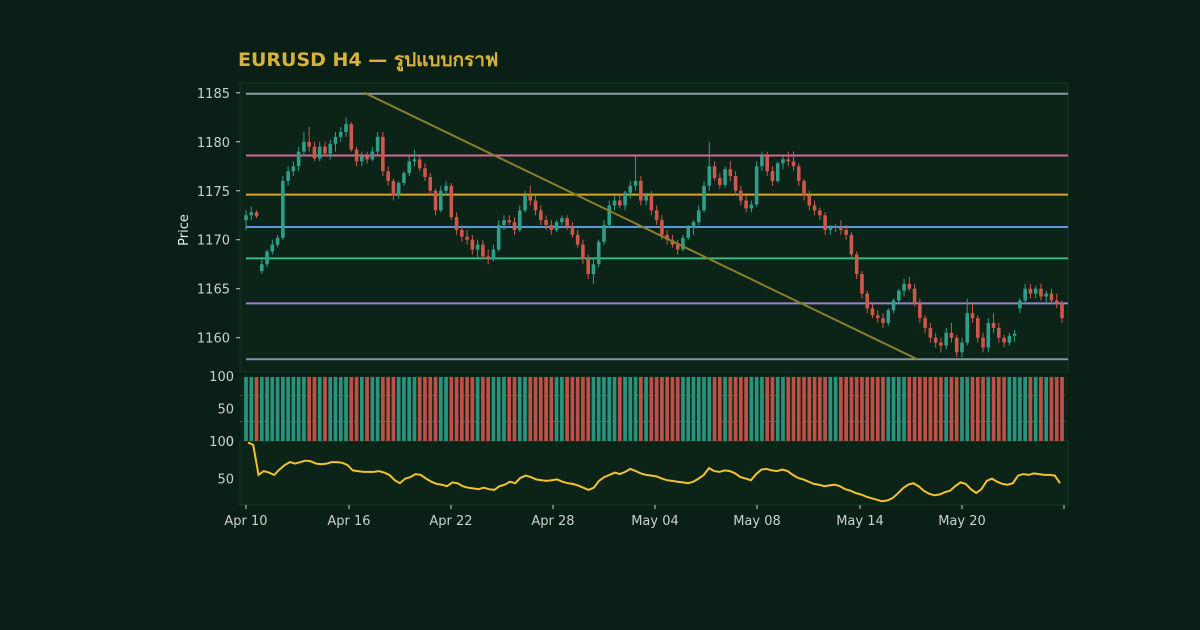 The image size is (1200, 630). I want to click on x-tick-label: May 08, so click(757, 521).